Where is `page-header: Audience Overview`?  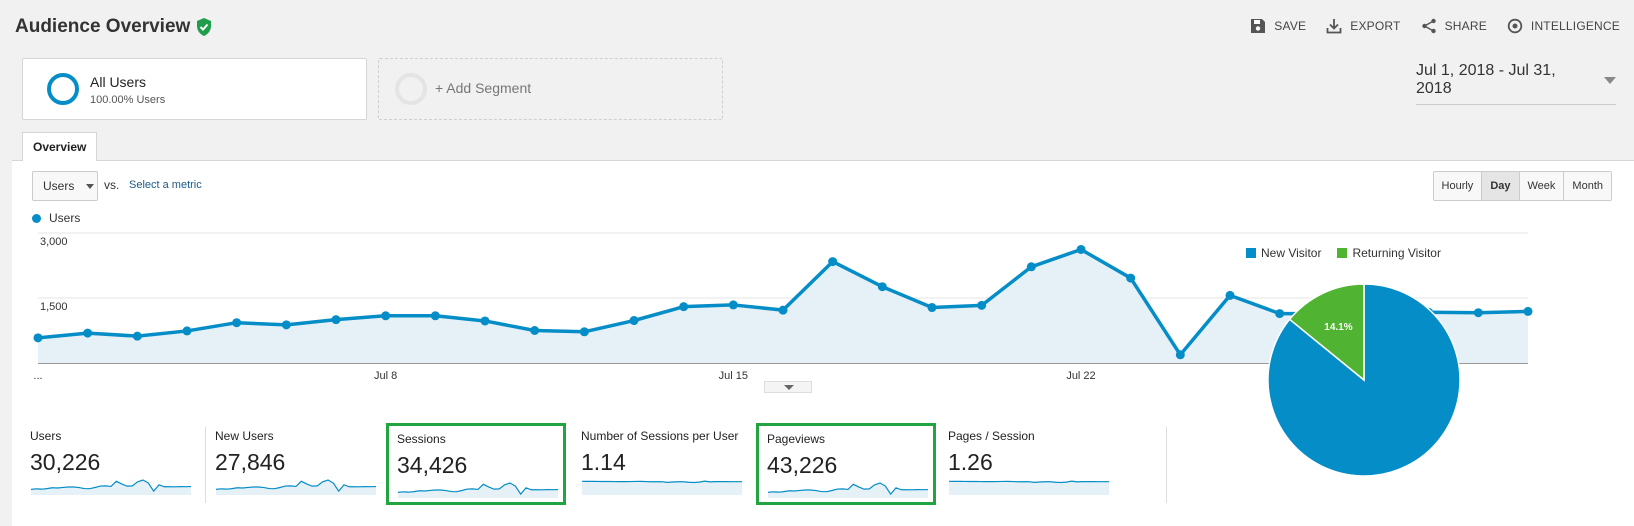 page-header: Audience Overview is located at coordinates (113, 27).